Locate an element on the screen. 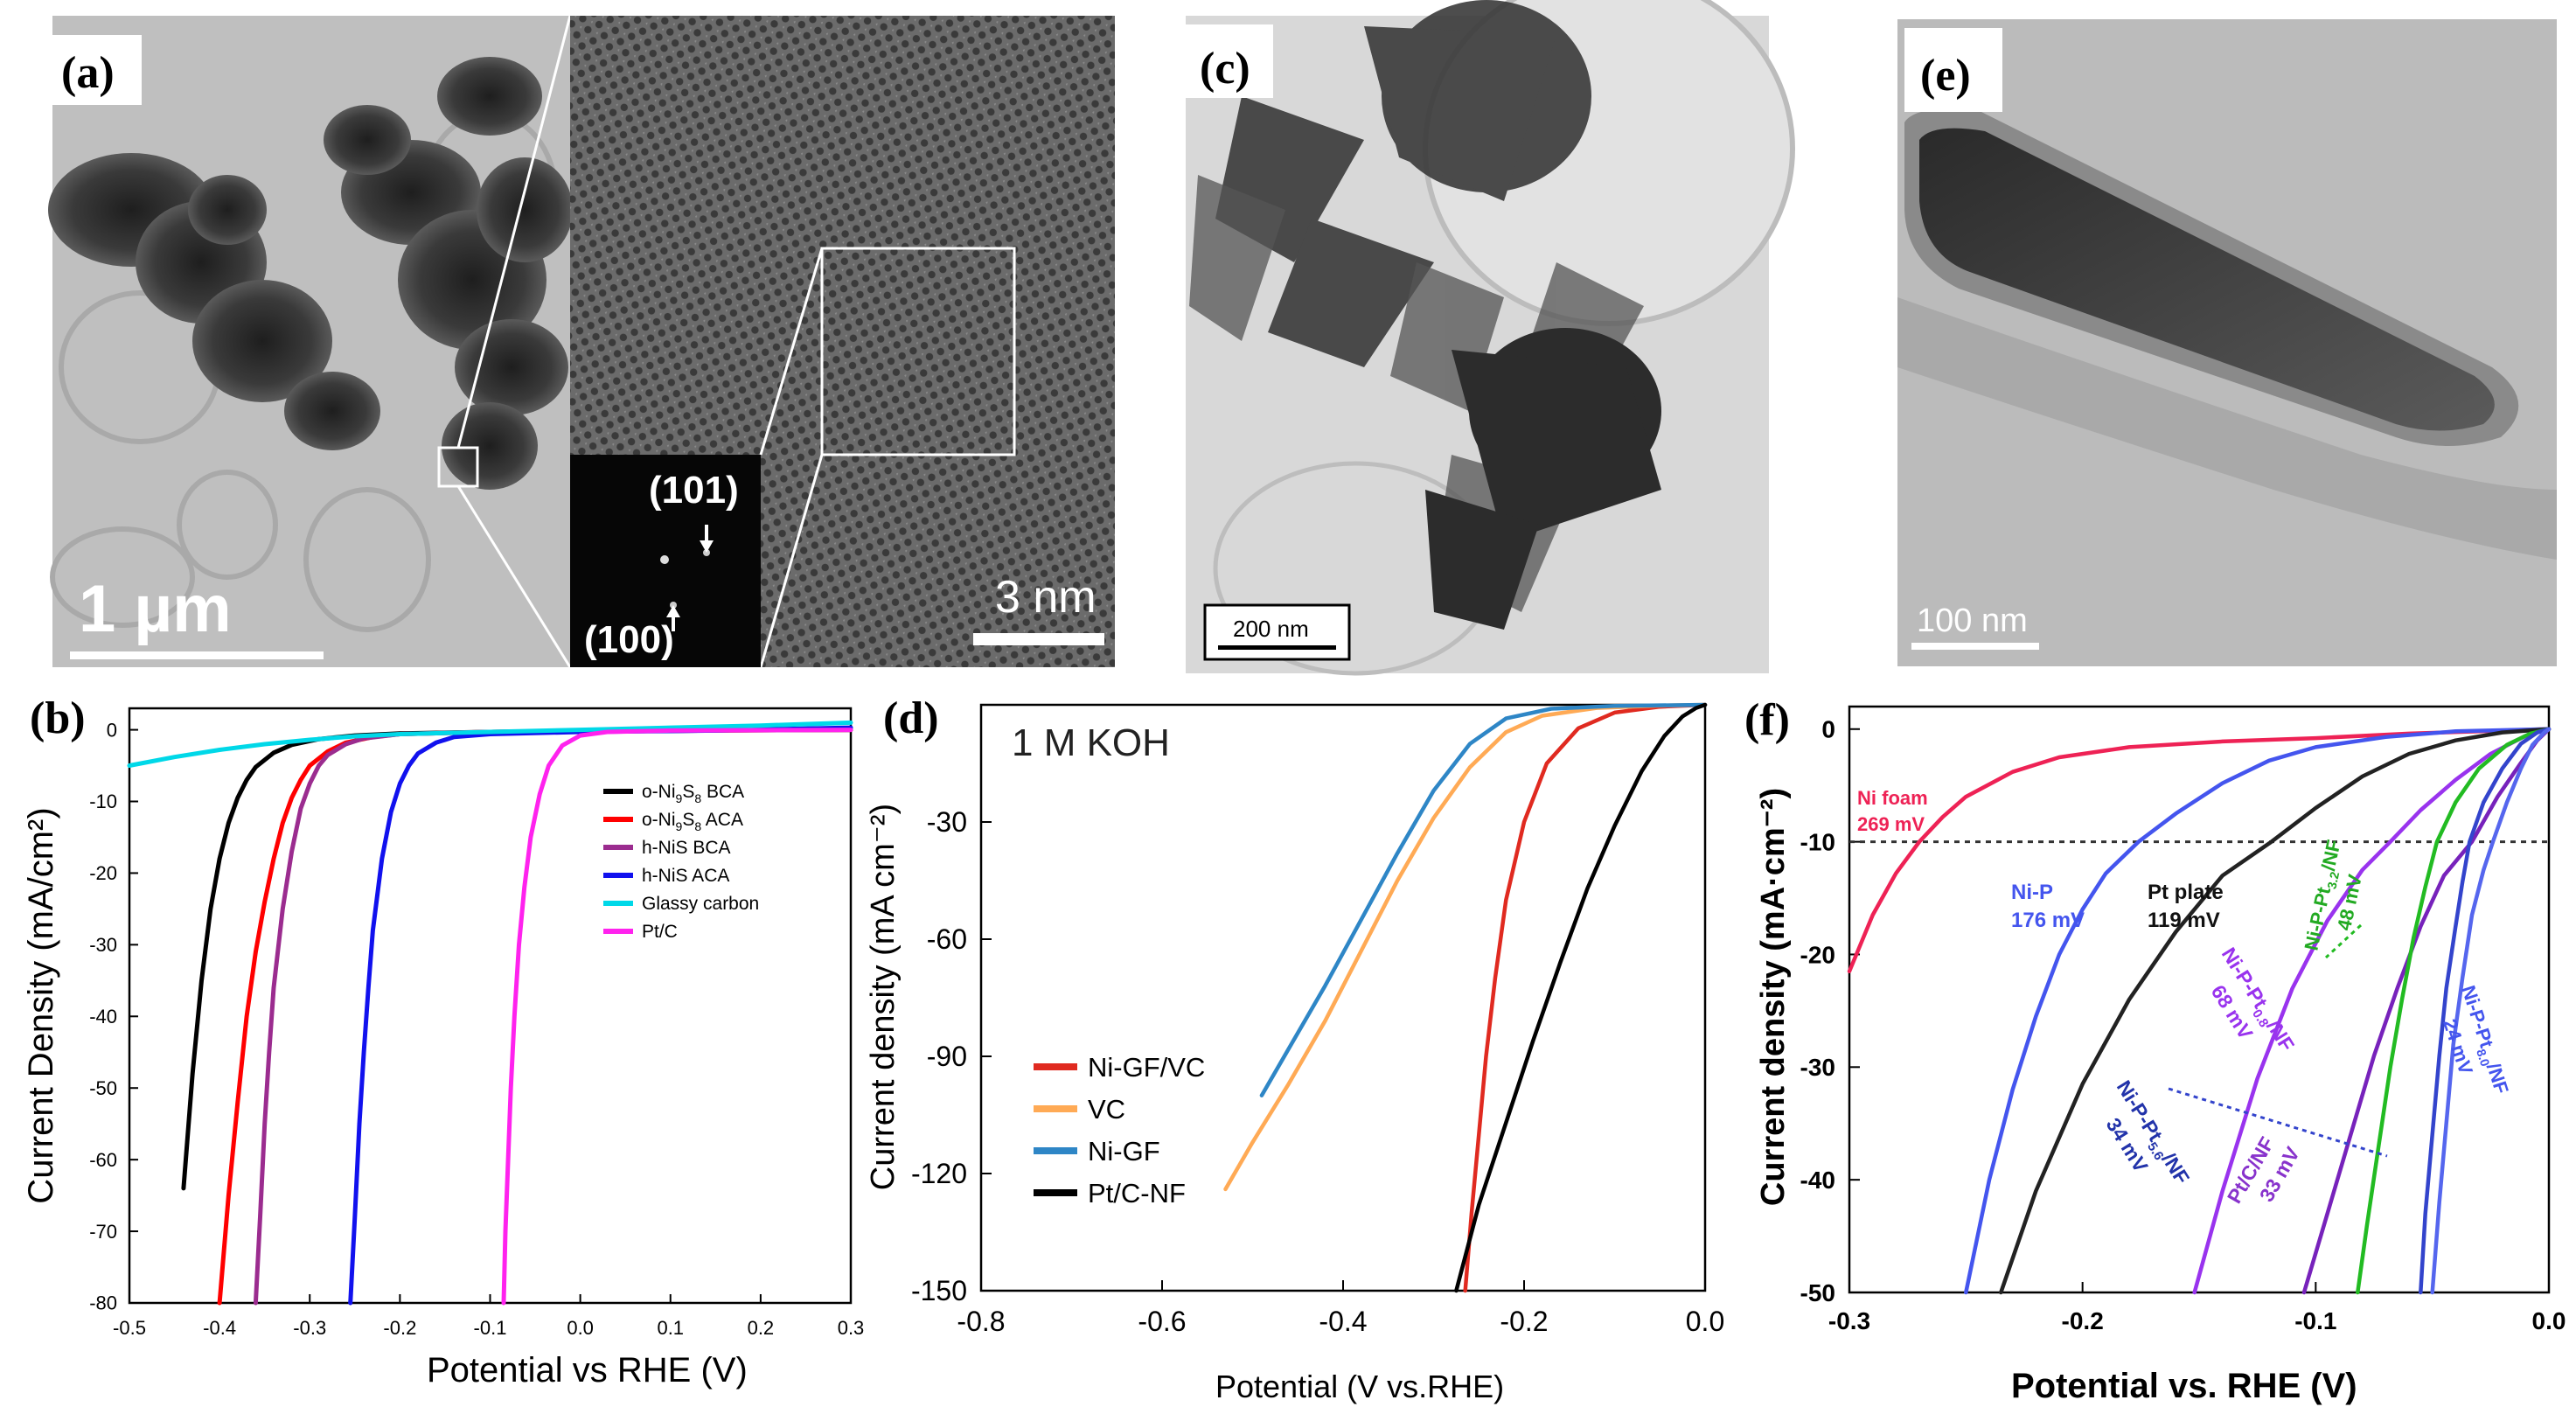 The image size is (2576, 1414). panel-a-zoom-line-bottom is located at coordinates (514, 576).